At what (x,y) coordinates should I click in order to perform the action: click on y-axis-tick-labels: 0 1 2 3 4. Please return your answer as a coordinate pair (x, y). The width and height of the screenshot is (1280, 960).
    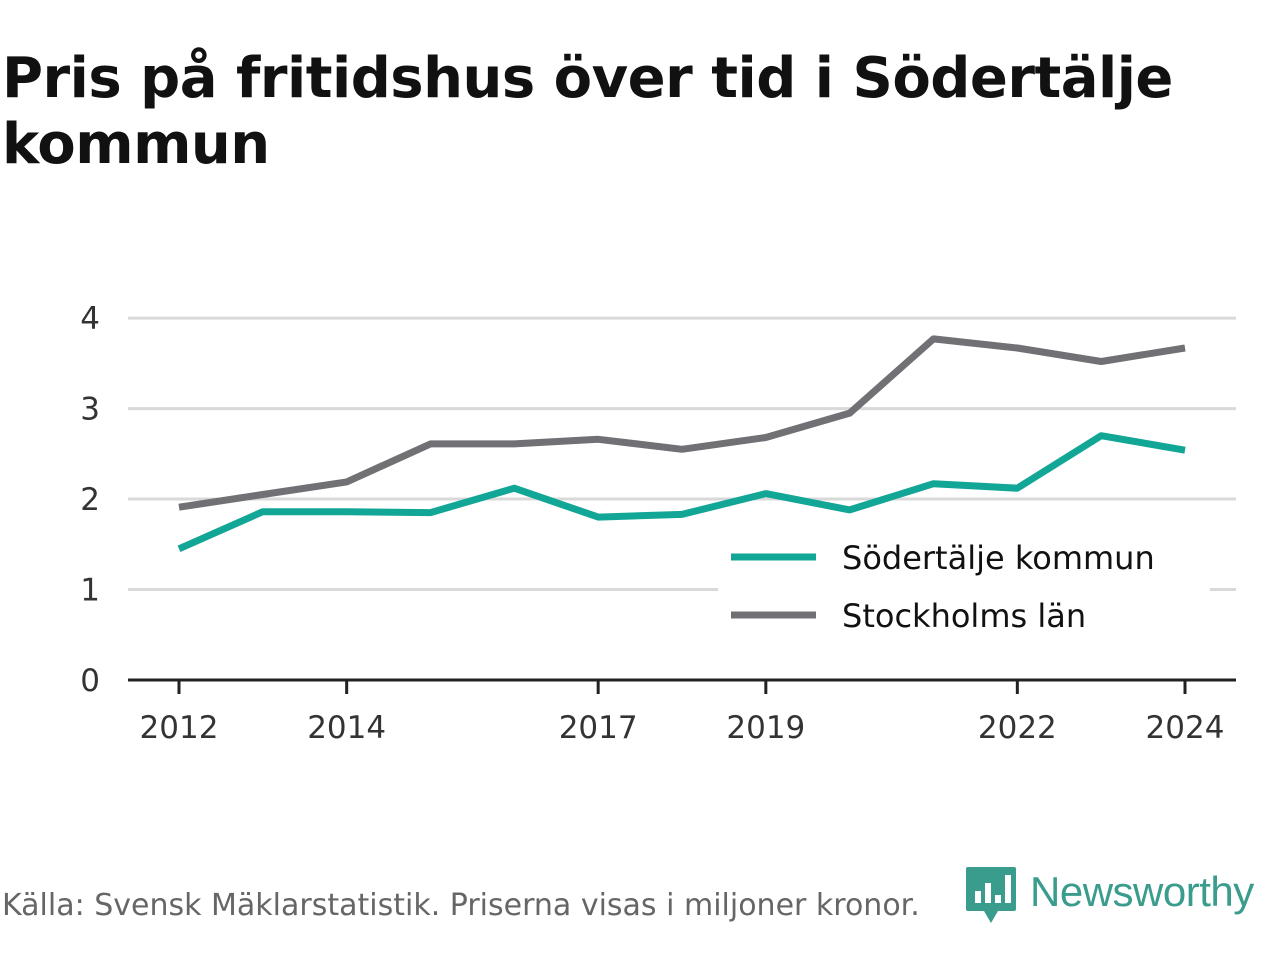
    Looking at the image, I should click on (90, 500).